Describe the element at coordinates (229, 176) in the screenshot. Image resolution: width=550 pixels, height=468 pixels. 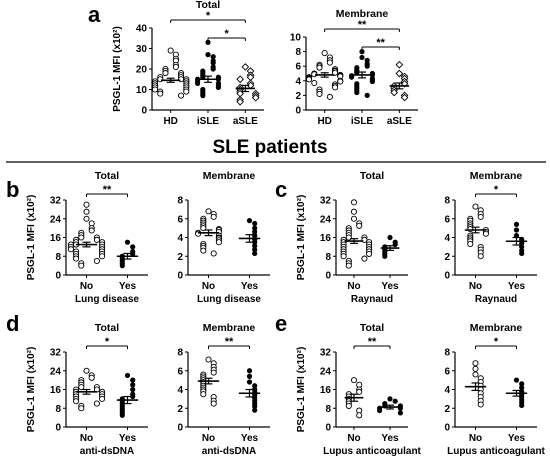
I see `chart-title: Membrane` at that location.